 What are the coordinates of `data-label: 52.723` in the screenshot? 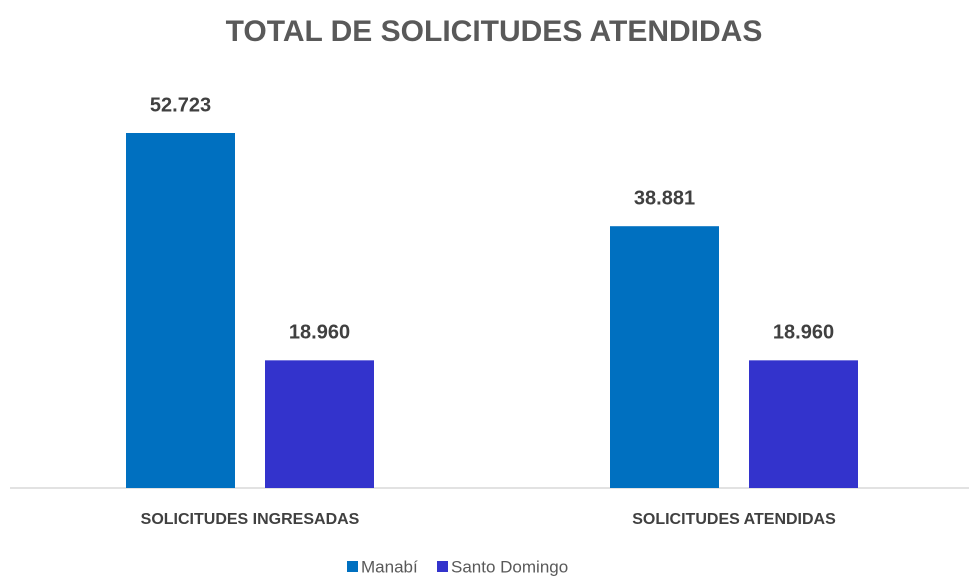 It's located at (180, 105).